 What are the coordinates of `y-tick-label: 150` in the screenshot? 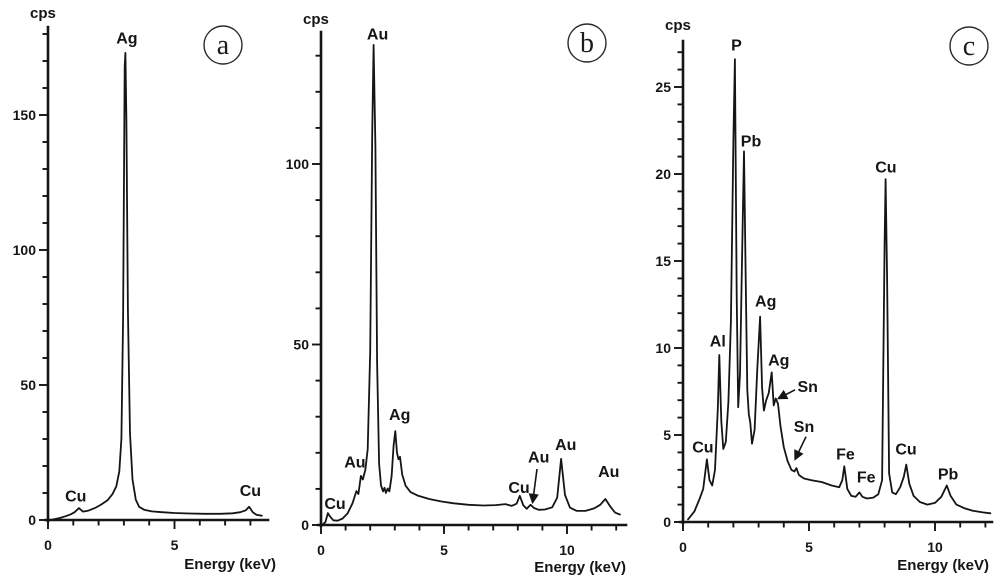 It's located at (25, 115).